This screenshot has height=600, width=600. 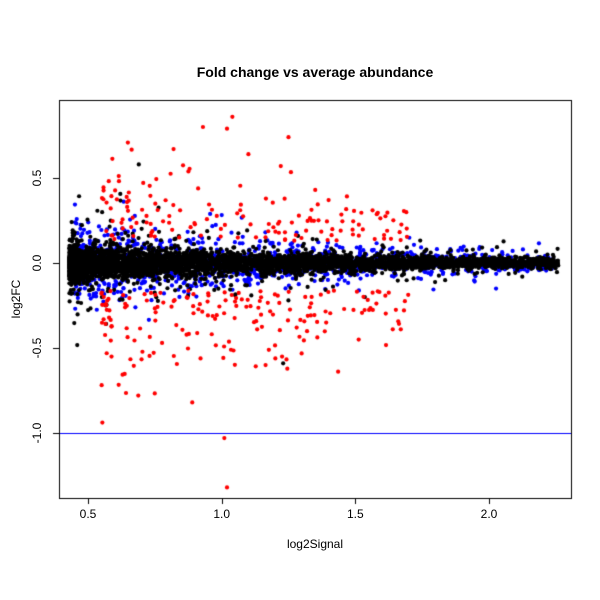 What do you see at coordinates (489, 514) in the screenshot?
I see `x-tick-label: 2.0` at bounding box center [489, 514].